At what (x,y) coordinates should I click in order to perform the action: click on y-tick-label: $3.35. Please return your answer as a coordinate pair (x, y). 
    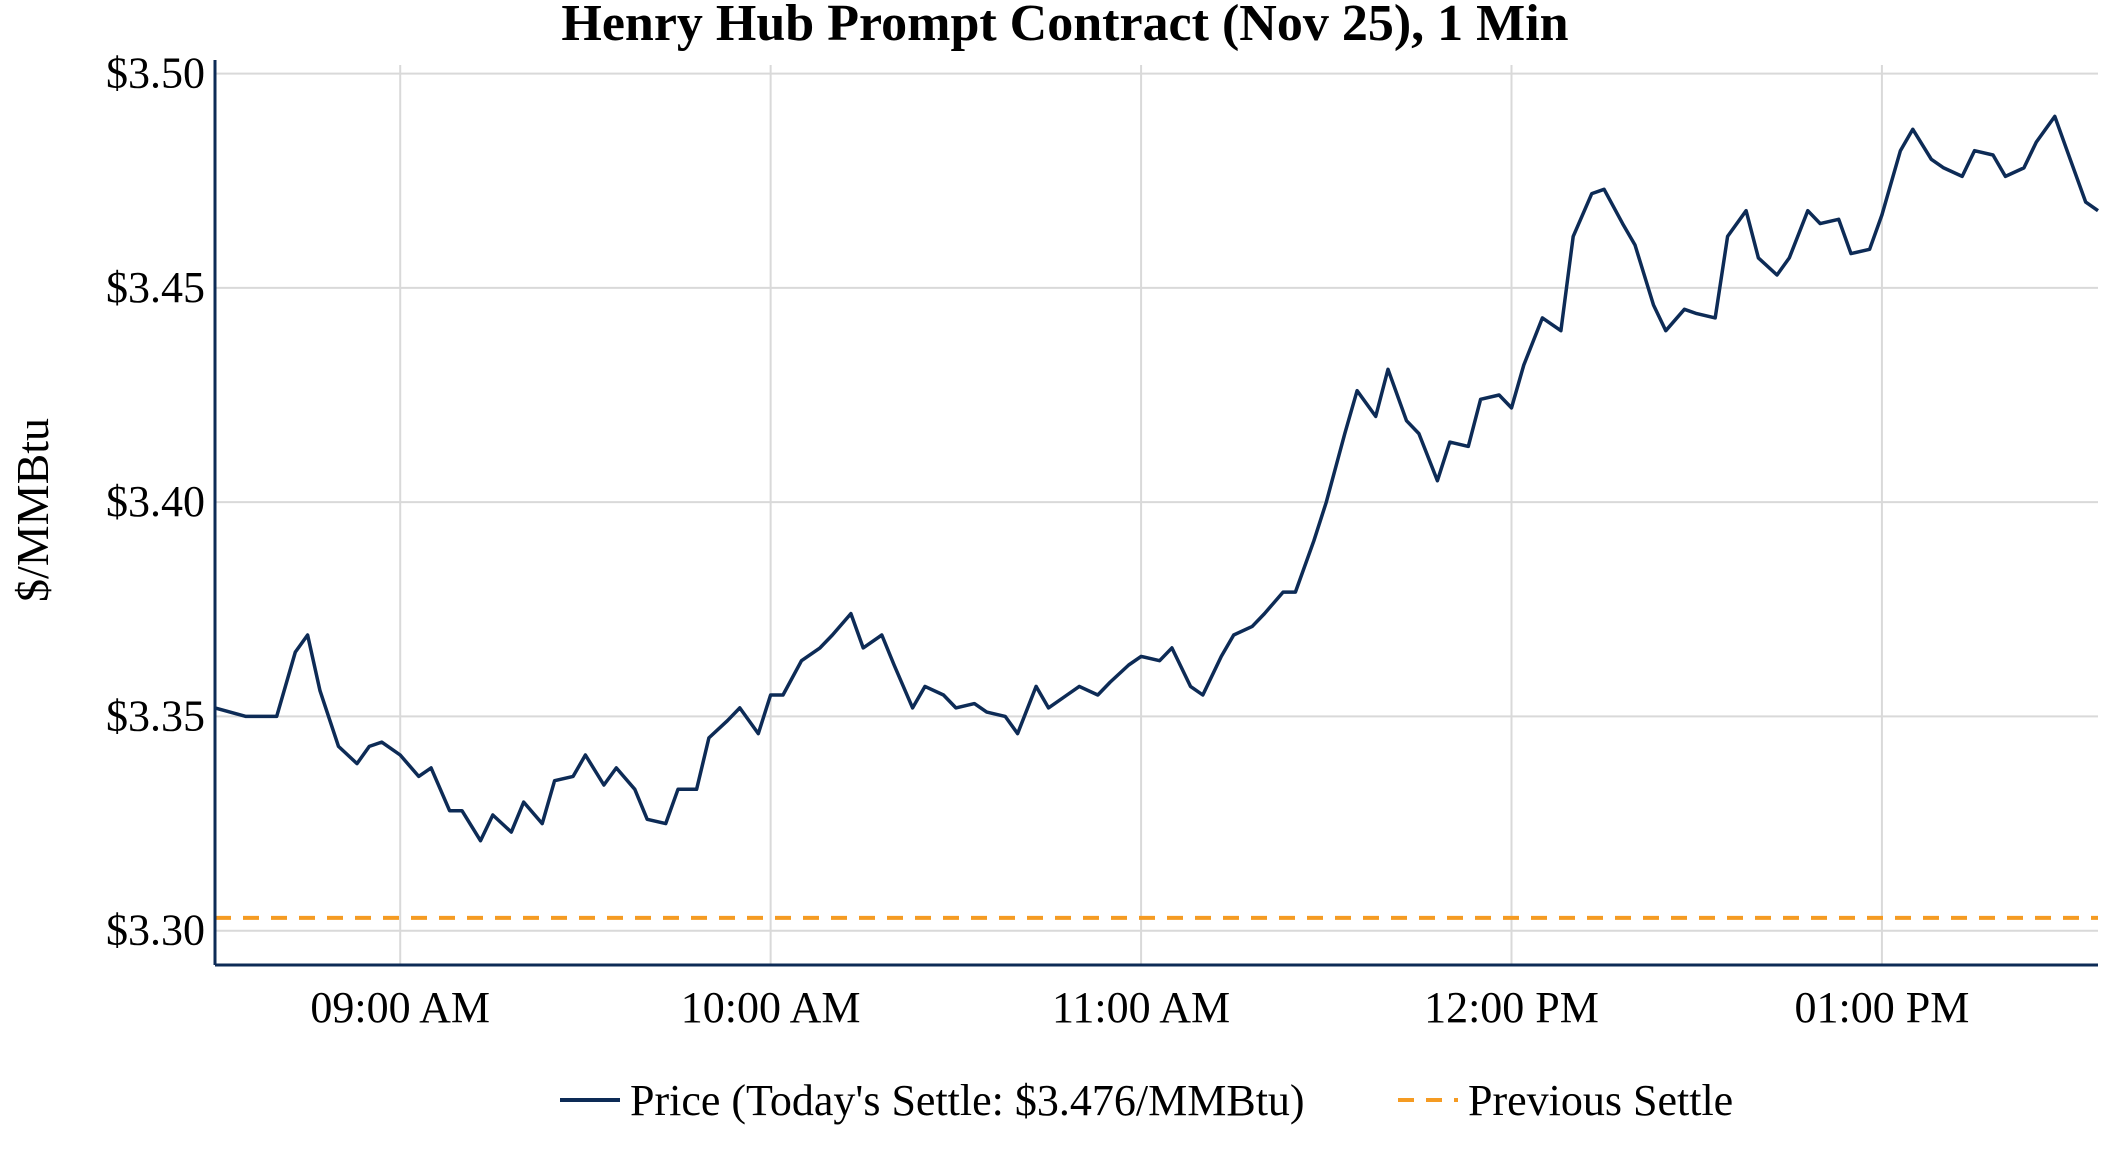
    Looking at the image, I should click on (155, 715).